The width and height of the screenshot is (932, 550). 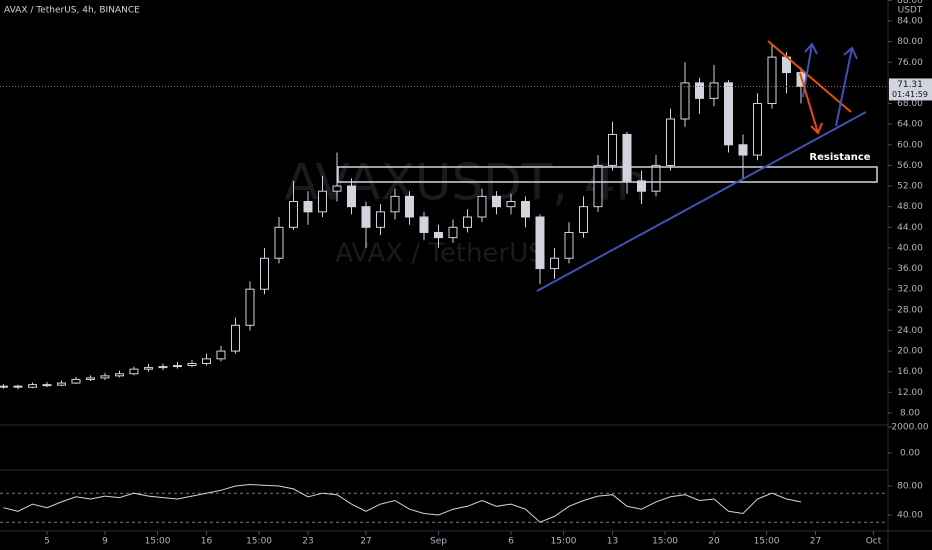 What do you see at coordinates (910, 21) in the screenshot?
I see `y-tick-label: 84.00` at bounding box center [910, 21].